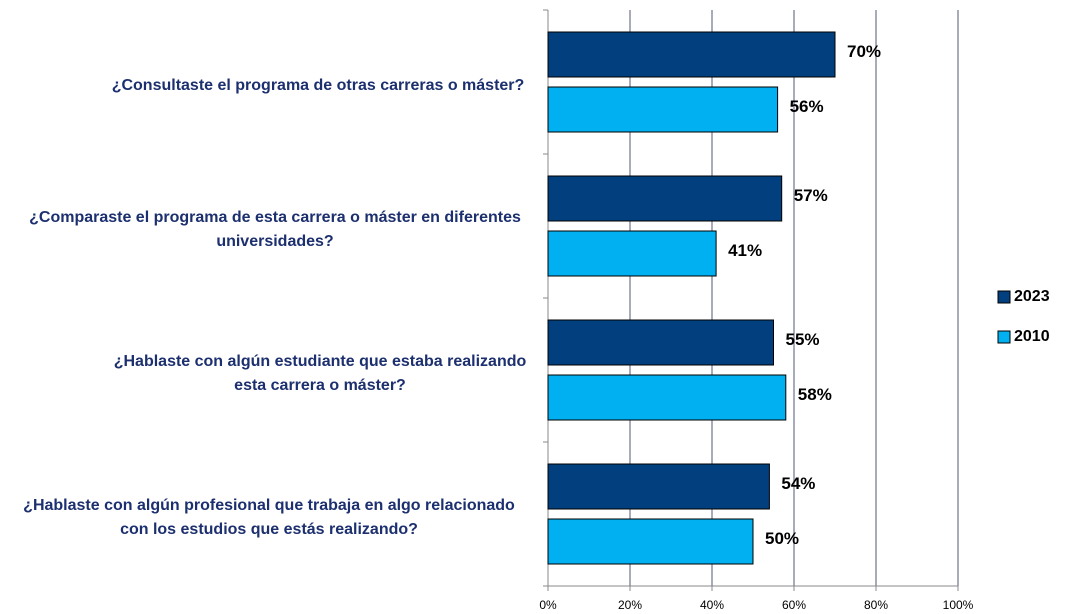 This screenshot has height=614, width=1068. What do you see at coordinates (798, 483) in the screenshot?
I see `value-label: 54%` at bounding box center [798, 483].